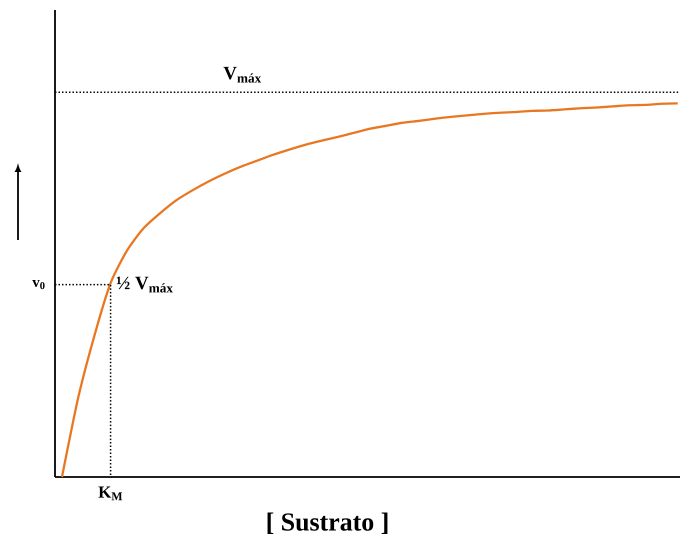 The height and width of the screenshot is (543, 682). I want to click on x-axis-title: [ Sustrato ], so click(328, 523).